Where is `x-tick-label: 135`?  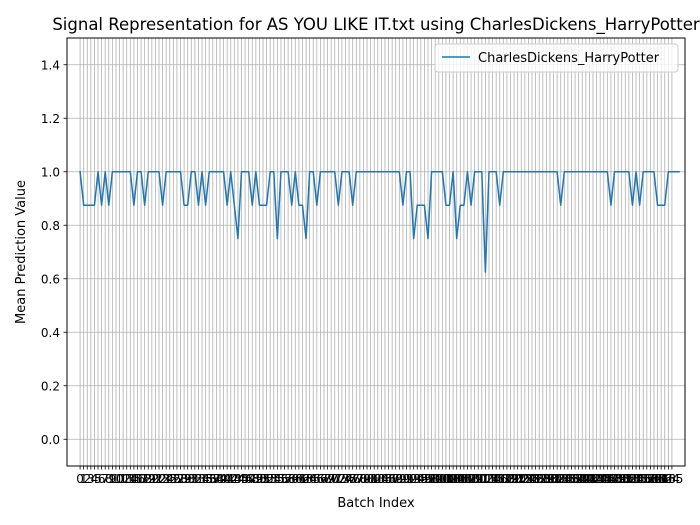
x-tick-label: 135 is located at coordinates (564, 479).